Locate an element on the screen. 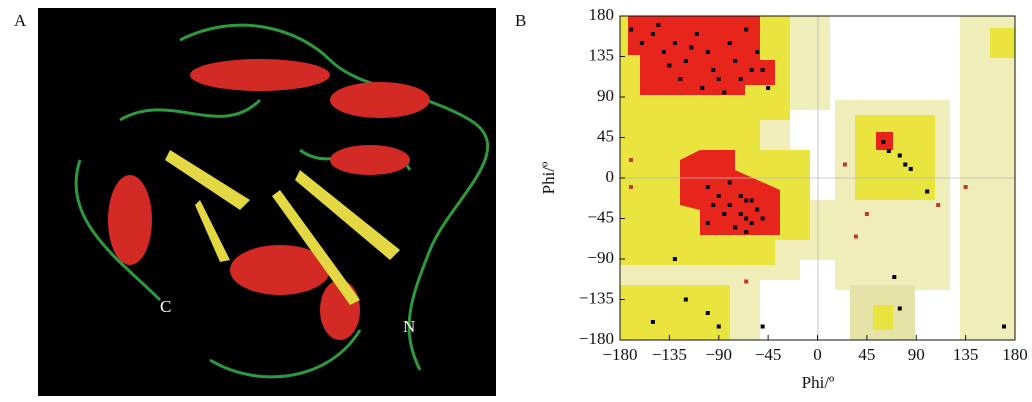 This screenshot has width=1032, height=402. y-tick-label: 0 is located at coordinates (610, 176).